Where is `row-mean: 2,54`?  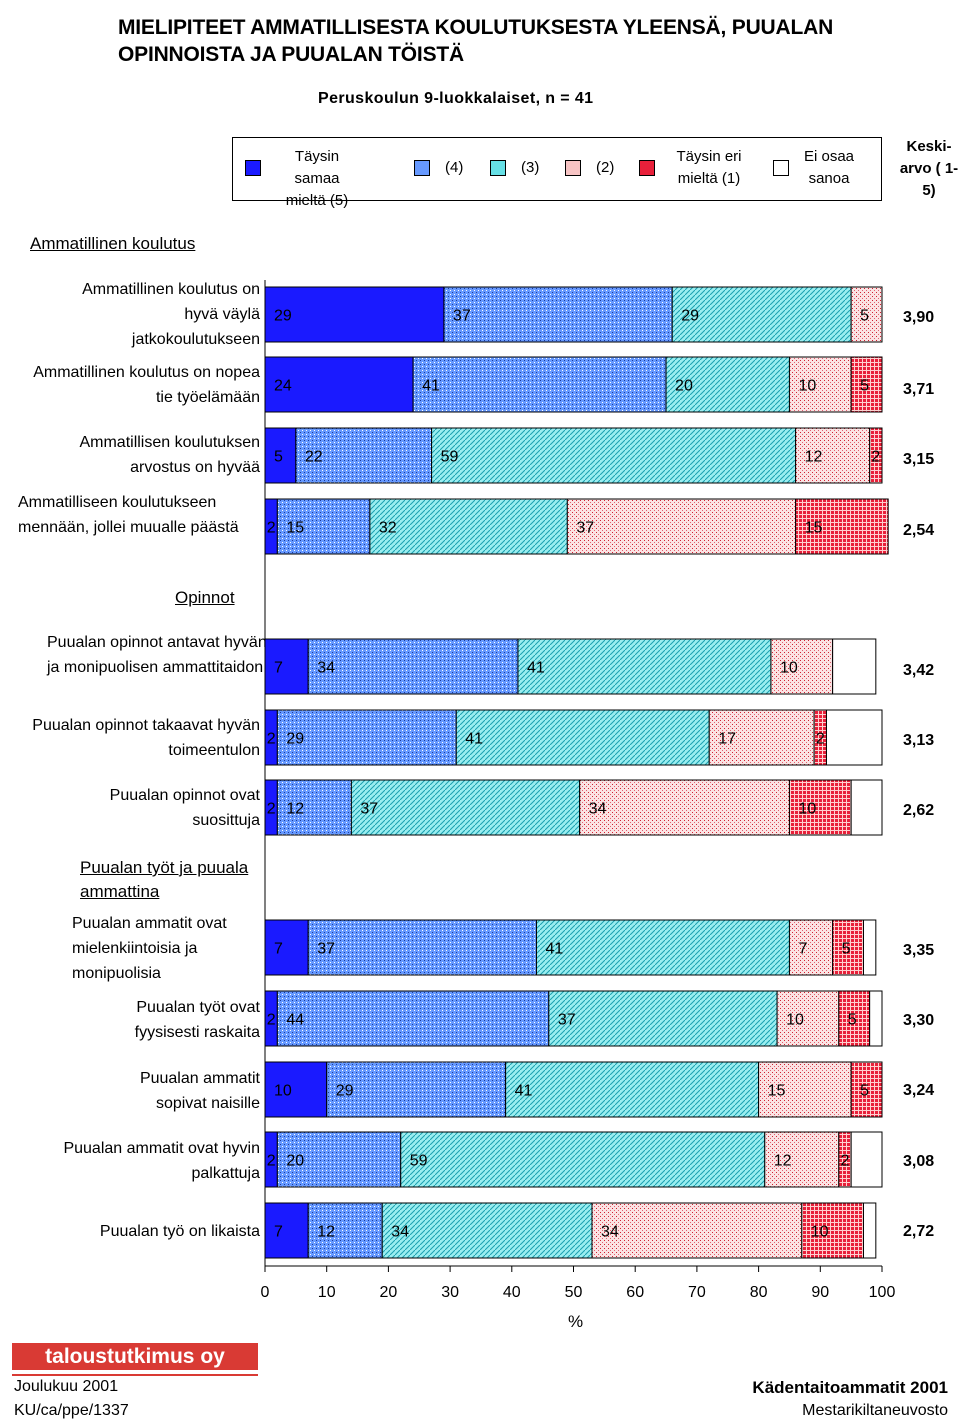
row-mean: 2,54 is located at coordinates (919, 530).